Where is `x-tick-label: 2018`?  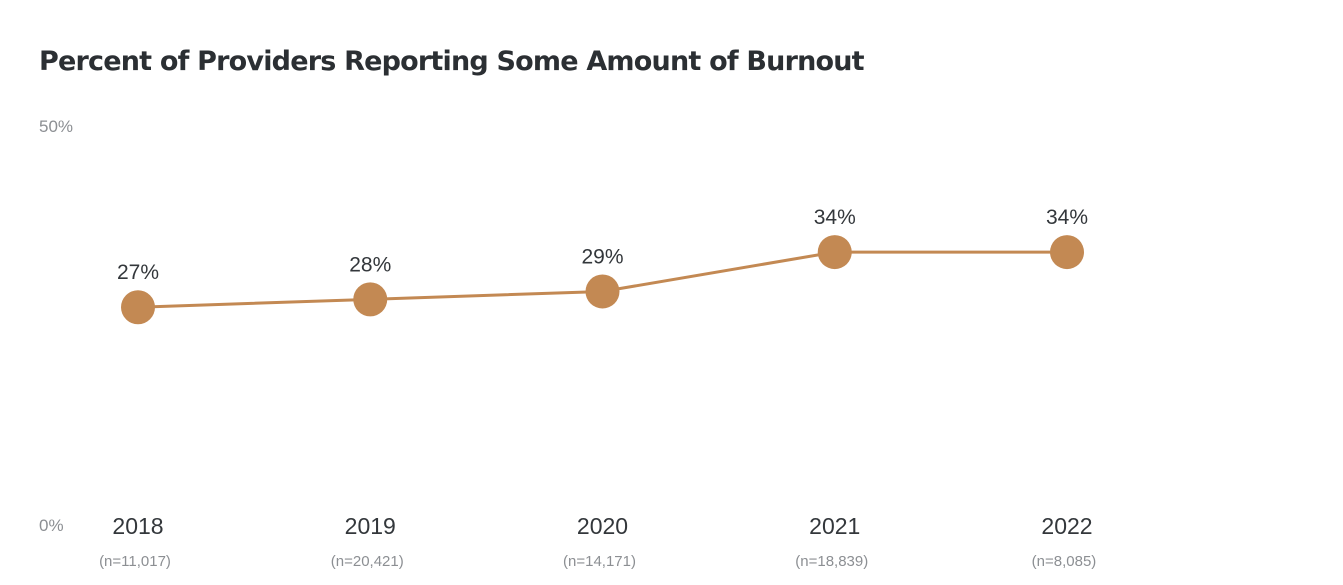
x-tick-label: 2018 is located at coordinates (137, 526).